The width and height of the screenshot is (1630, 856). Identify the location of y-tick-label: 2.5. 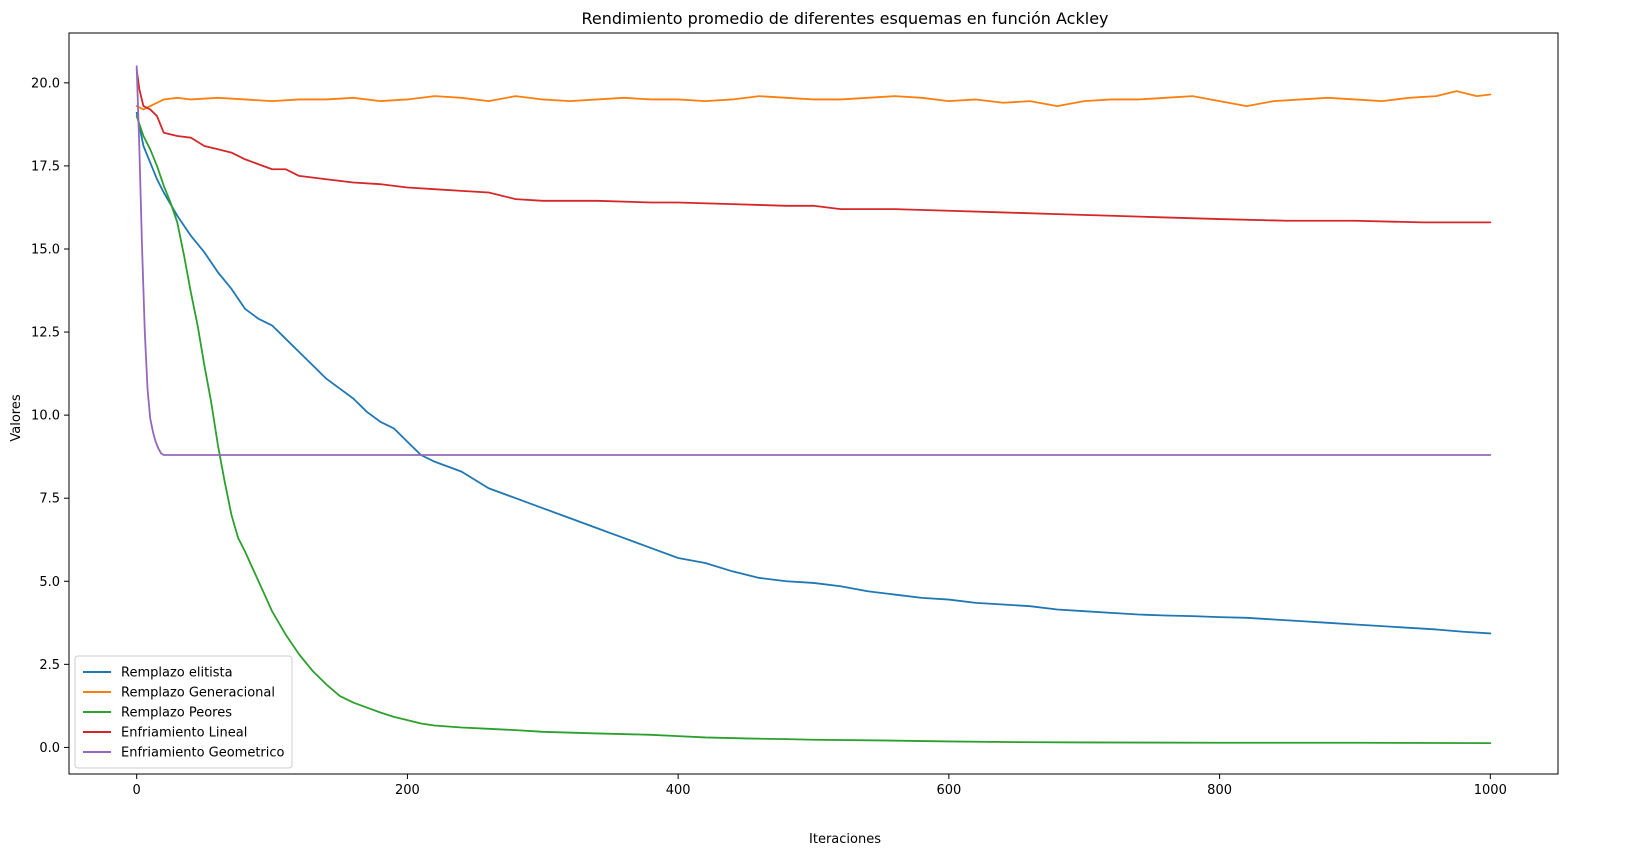
(49, 665).